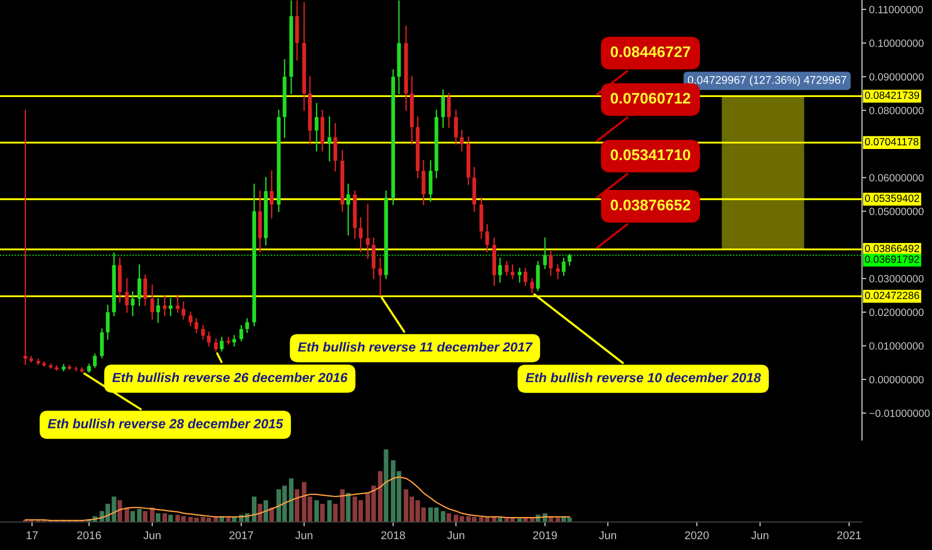  What do you see at coordinates (166, 423) in the screenshot?
I see `annotation: Eth bullish reverse 28 december 2015` at bounding box center [166, 423].